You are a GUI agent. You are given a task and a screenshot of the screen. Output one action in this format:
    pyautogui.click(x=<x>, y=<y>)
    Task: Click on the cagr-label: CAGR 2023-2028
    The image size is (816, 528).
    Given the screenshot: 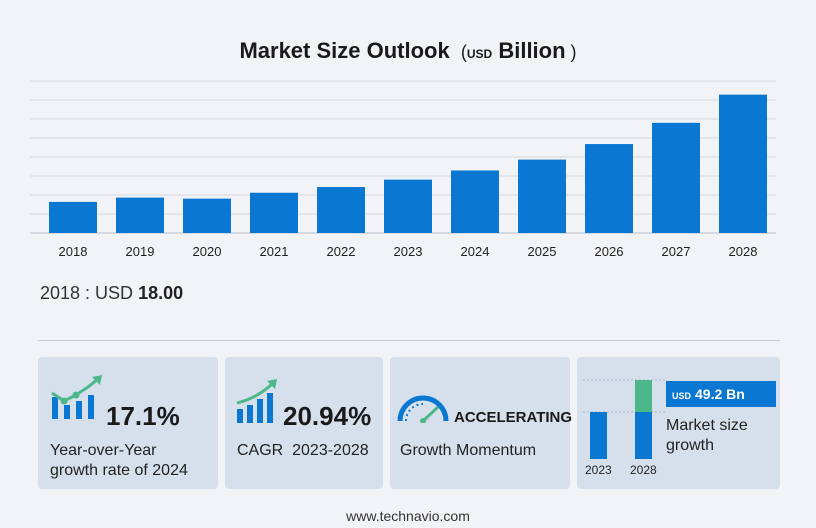 What is the action you would take?
    pyautogui.click(x=303, y=450)
    